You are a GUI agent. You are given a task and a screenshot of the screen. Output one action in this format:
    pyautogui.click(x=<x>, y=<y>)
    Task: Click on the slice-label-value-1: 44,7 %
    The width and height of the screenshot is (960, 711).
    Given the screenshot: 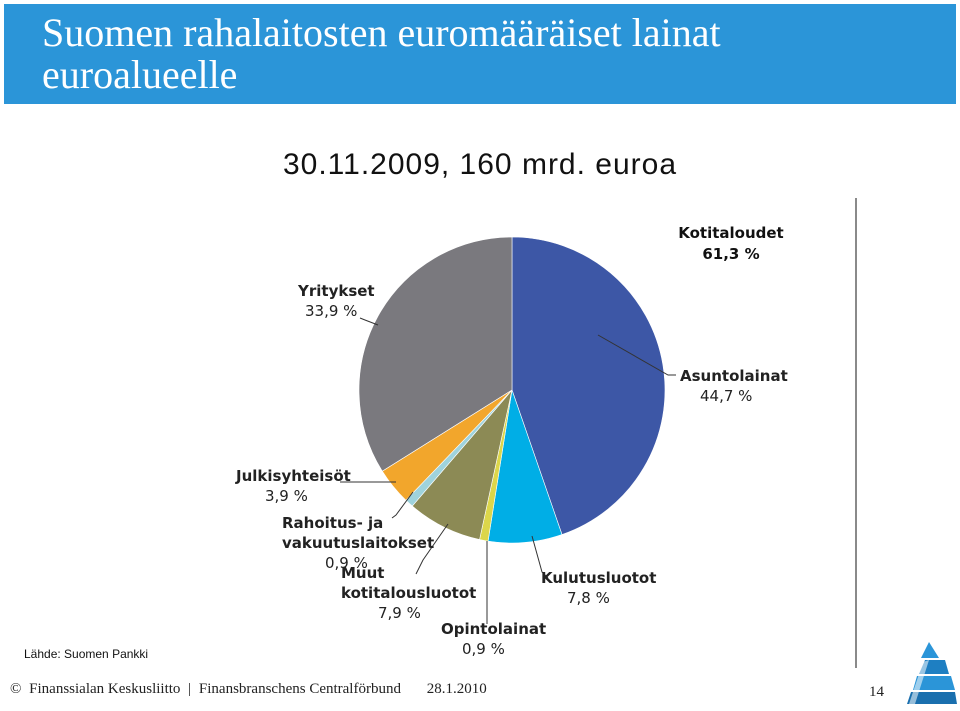 What is the action you would take?
    pyautogui.click(x=726, y=396)
    